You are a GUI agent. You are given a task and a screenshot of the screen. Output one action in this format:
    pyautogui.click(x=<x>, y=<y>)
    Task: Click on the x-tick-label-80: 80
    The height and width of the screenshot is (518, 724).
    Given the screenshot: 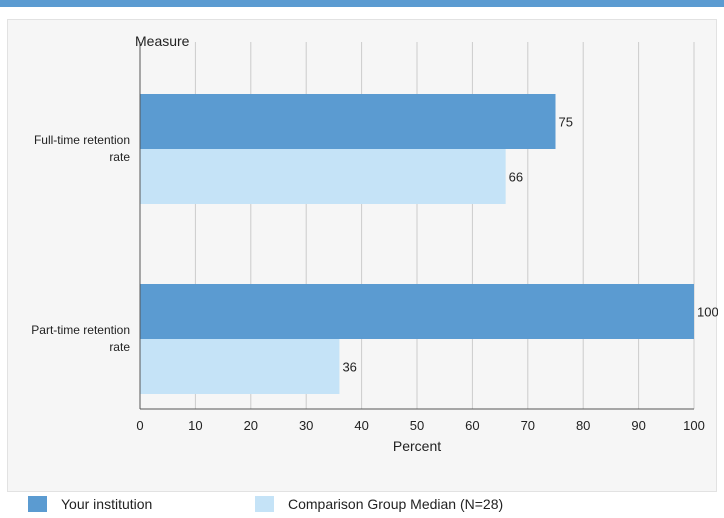 What is the action you would take?
    pyautogui.click(x=583, y=425)
    